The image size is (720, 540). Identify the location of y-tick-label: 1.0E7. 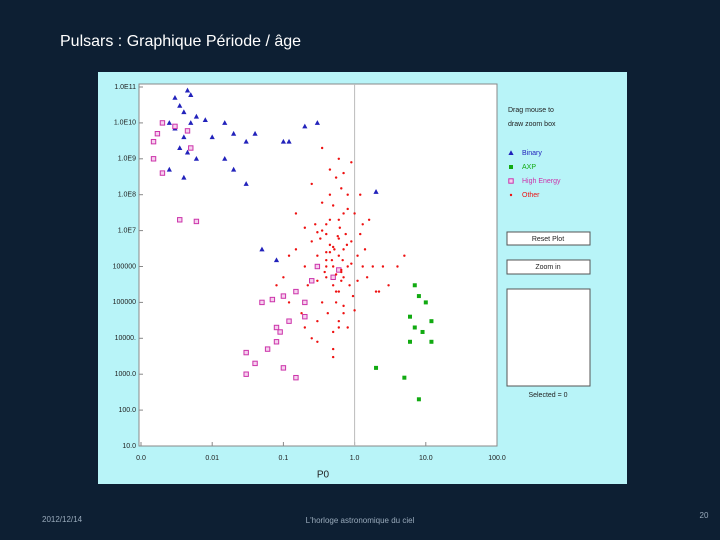
(127, 230).